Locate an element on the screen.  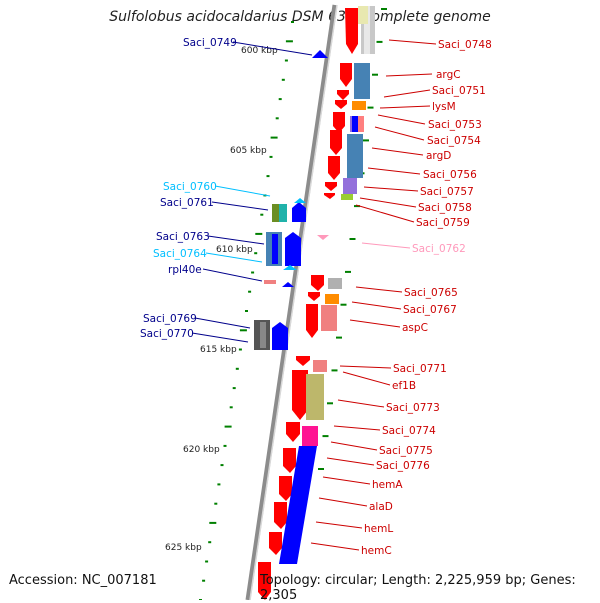
gene-label: Saci_0758 is located at coordinates (445, 208).